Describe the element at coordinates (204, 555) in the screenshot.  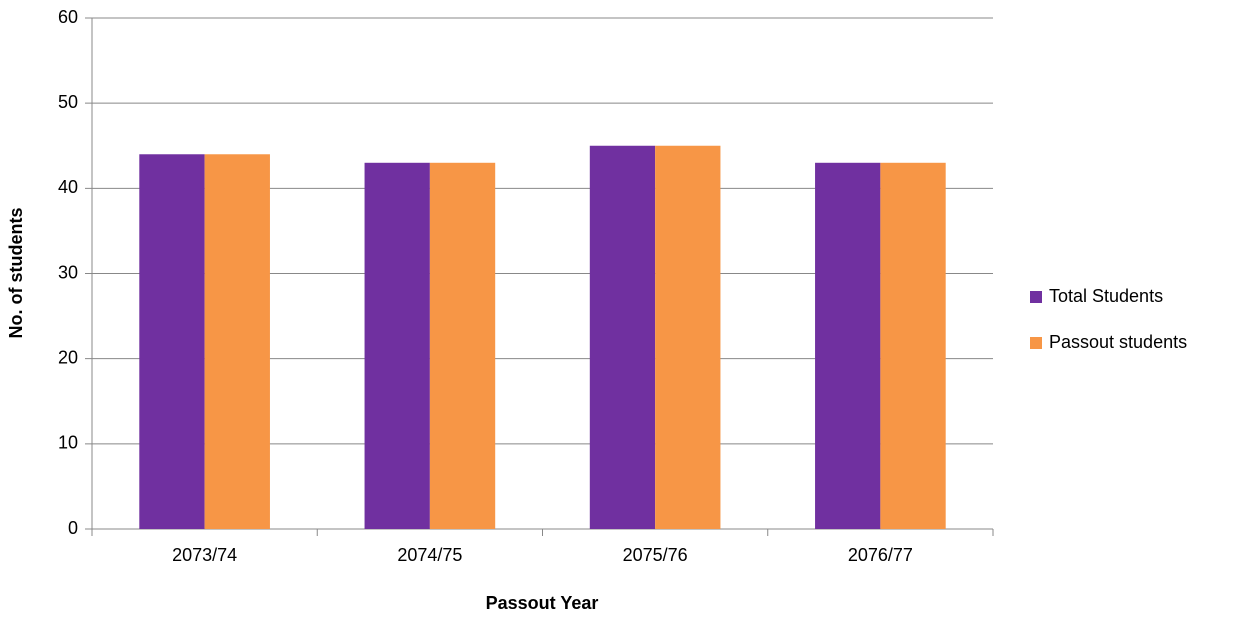
I see `x-tick-label: 2073/74` at that location.